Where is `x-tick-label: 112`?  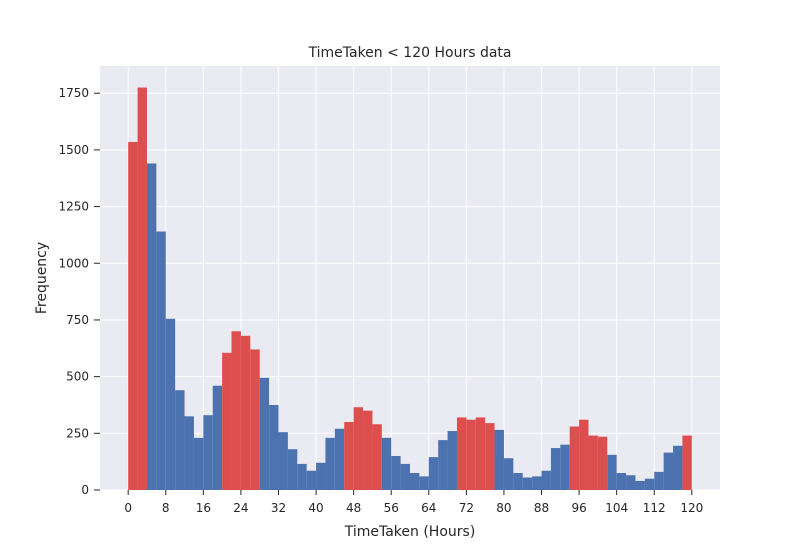
x-tick-label: 112 is located at coordinates (654, 508).